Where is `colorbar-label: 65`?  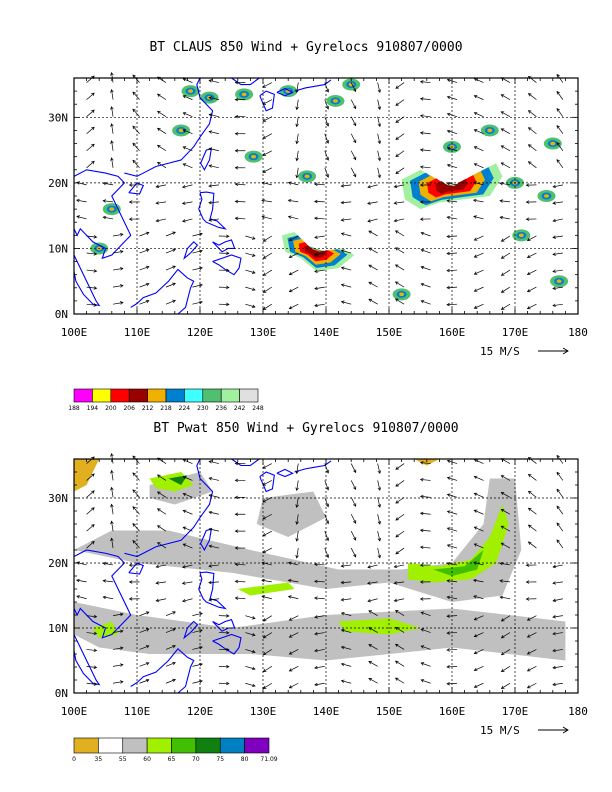 colorbar-label: 65 is located at coordinates (172, 759).